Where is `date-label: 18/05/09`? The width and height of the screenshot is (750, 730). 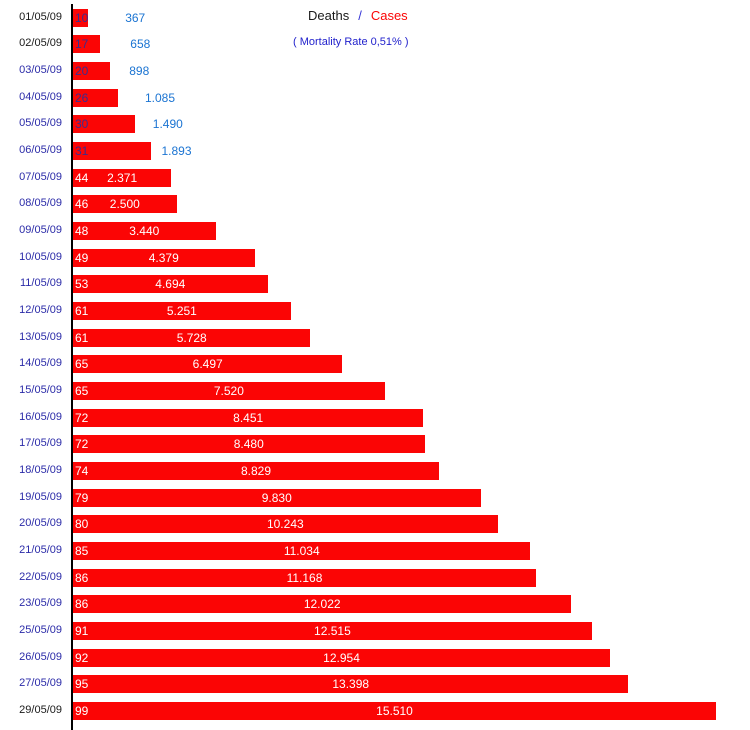 date-label: 18/05/09 is located at coordinates (40, 469).